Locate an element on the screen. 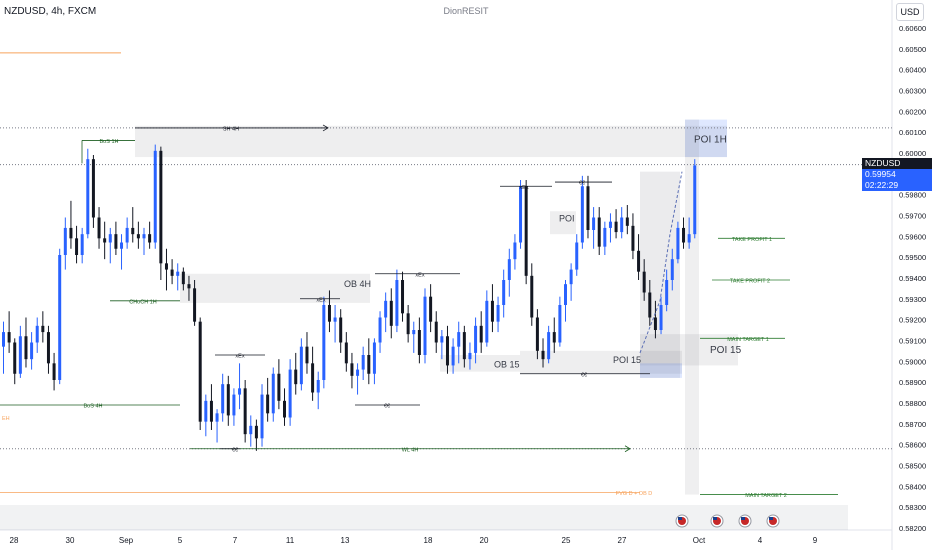 The image size is (932, 550). sh-4h-arrow is located at coordinates (325, 128).